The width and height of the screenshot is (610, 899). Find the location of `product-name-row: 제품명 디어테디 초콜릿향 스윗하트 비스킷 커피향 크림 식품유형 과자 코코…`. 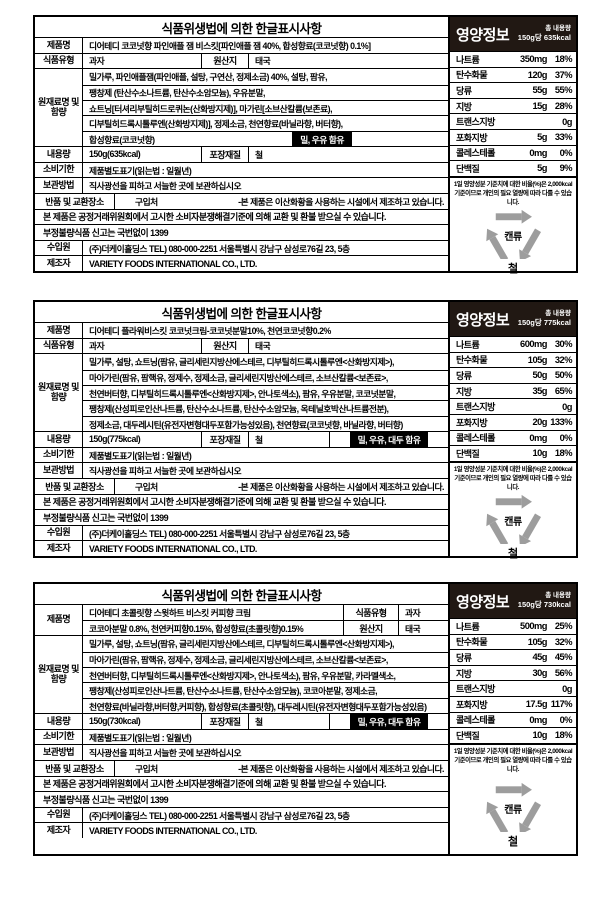

product-name-row: 제품명 디어테디 초콜릿향 스윗하트 비스킷 커피향 크림 식품유형 과자 코코… is located at coordinates (241, 620).